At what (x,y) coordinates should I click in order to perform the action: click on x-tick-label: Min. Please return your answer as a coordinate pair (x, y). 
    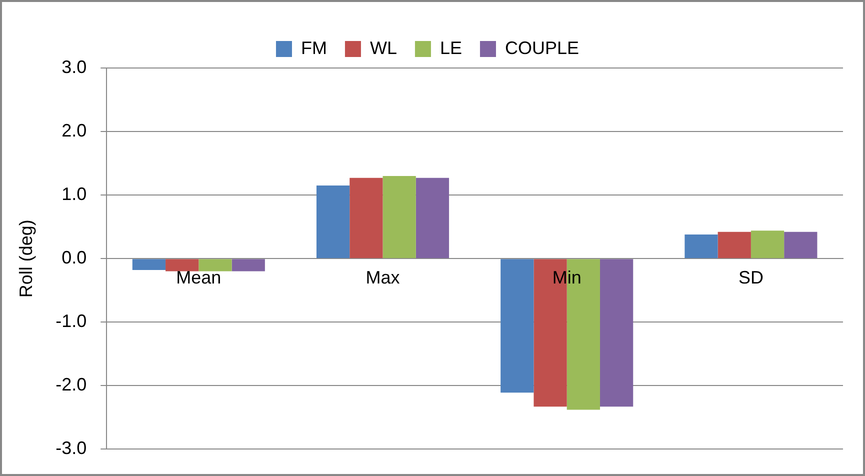
    Looking at the image, I should click on (567, 277).